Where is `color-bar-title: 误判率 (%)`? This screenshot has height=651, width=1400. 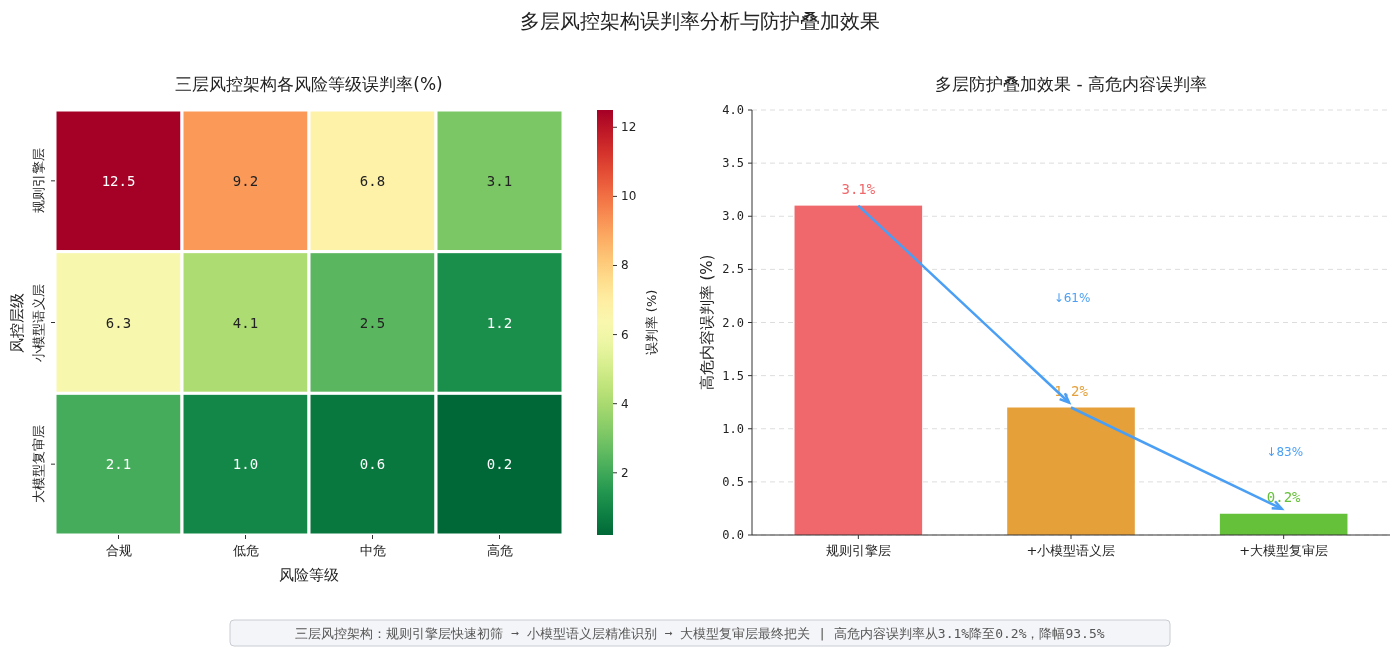
color-bar-title: 误判率 (%) is located at coordinates (651, 322).